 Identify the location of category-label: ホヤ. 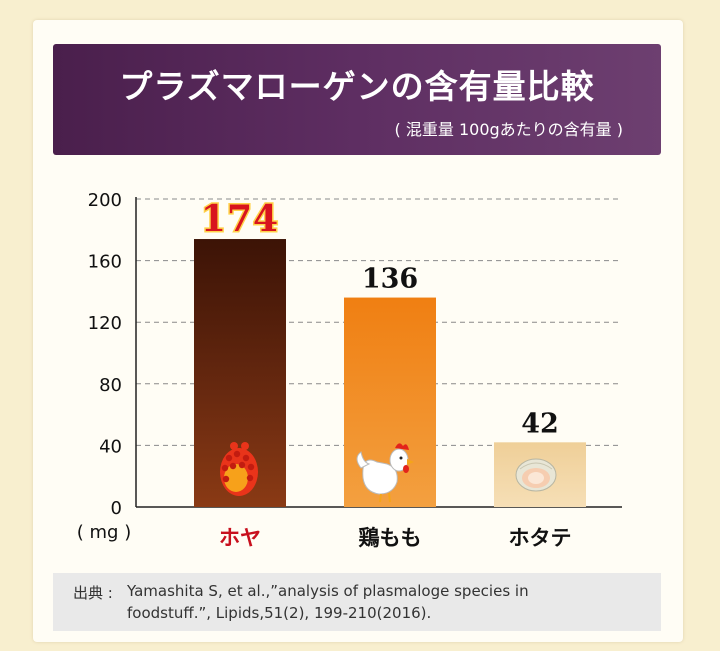
(240, 538).